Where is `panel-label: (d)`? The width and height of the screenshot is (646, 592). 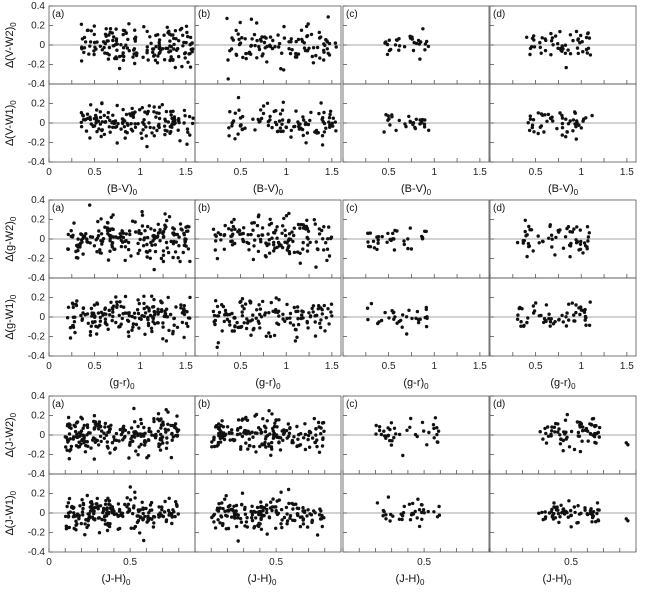
panel-label: (d) is located at coordinates (499, 208).